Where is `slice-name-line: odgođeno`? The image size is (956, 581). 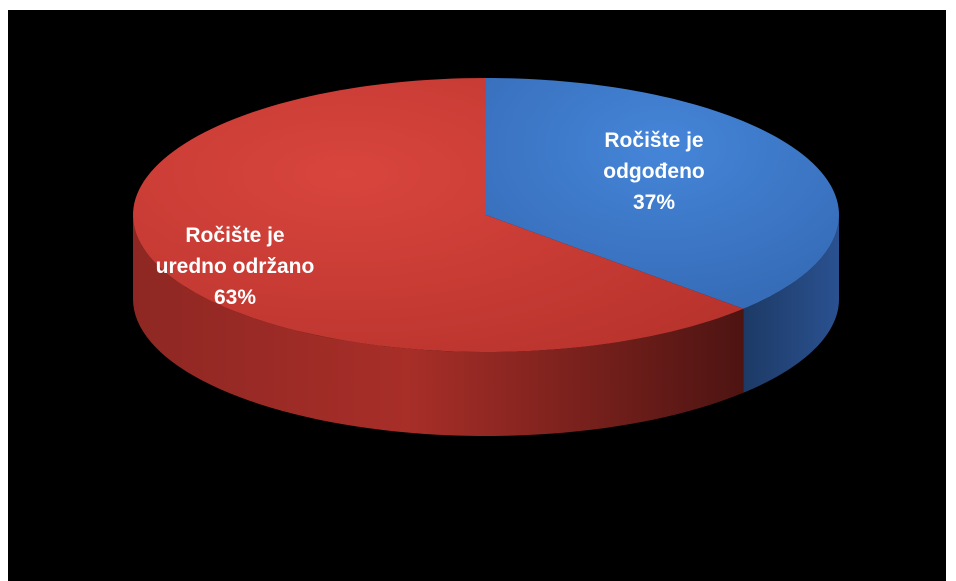
slice-name-line: odgođeno is located at coordinates (653, 171).